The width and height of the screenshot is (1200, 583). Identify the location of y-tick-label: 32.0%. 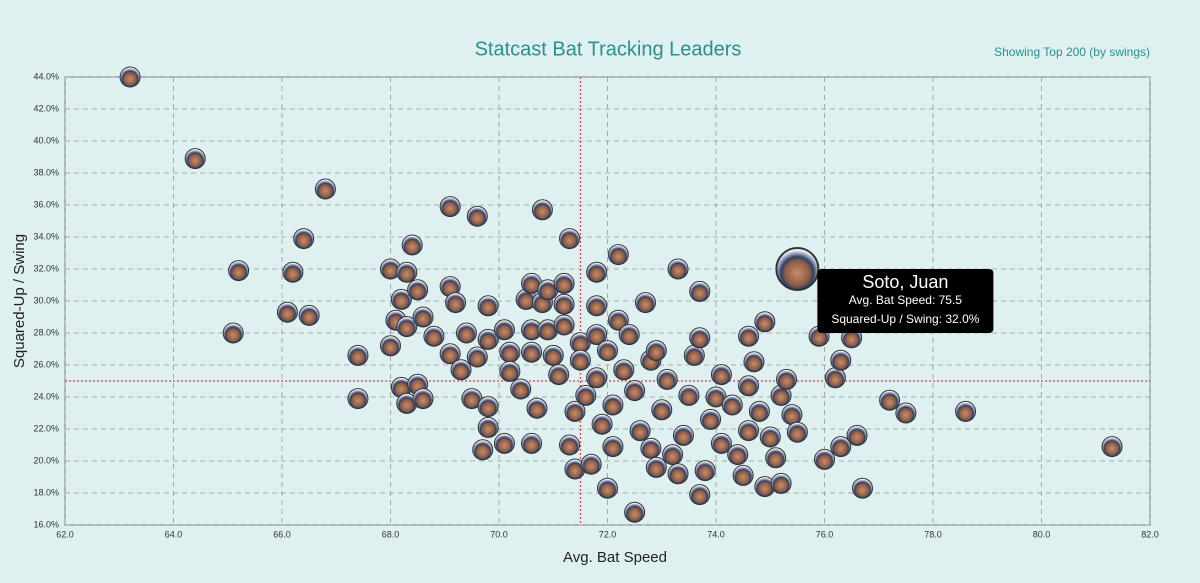
(46, 268).